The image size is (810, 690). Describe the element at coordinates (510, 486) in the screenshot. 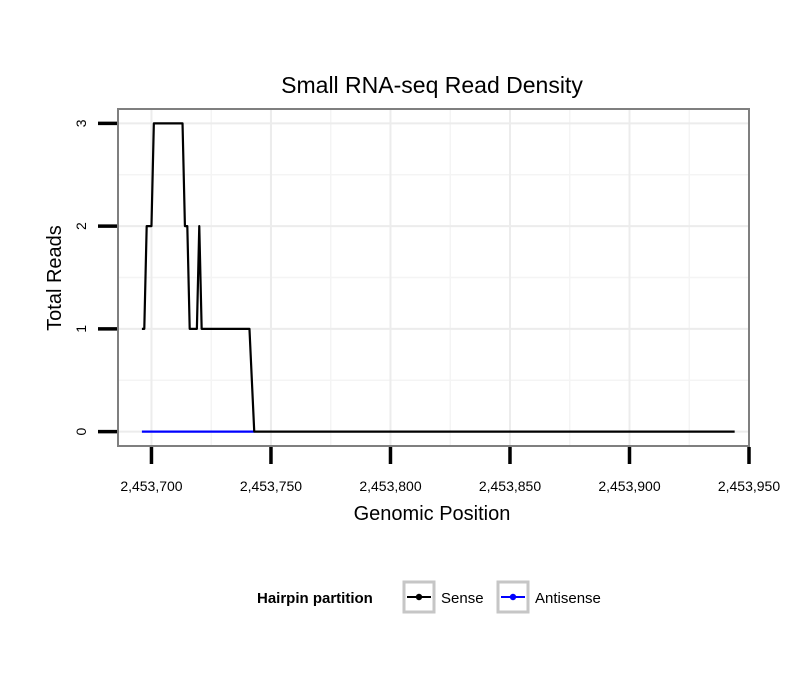

I see `x-tick-label: 2,453,850` at that location.